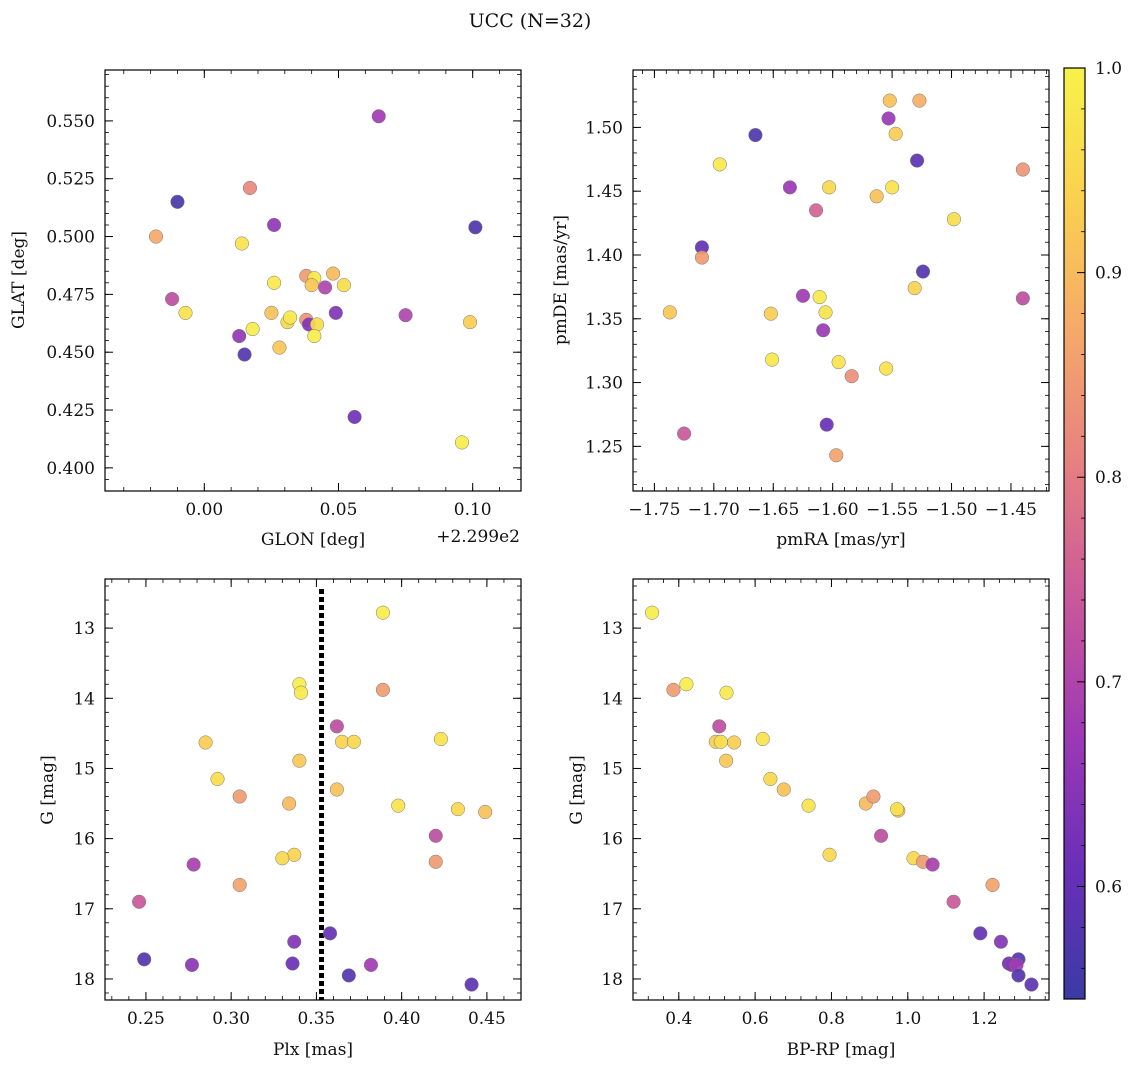 This screenshot has width=1136, height=1072. What do you see at coordinates (487, 1019) in the screenshot?
I see `panel-plx-g-x-tick-label: 0.45` at bounding box center [487, 1019].